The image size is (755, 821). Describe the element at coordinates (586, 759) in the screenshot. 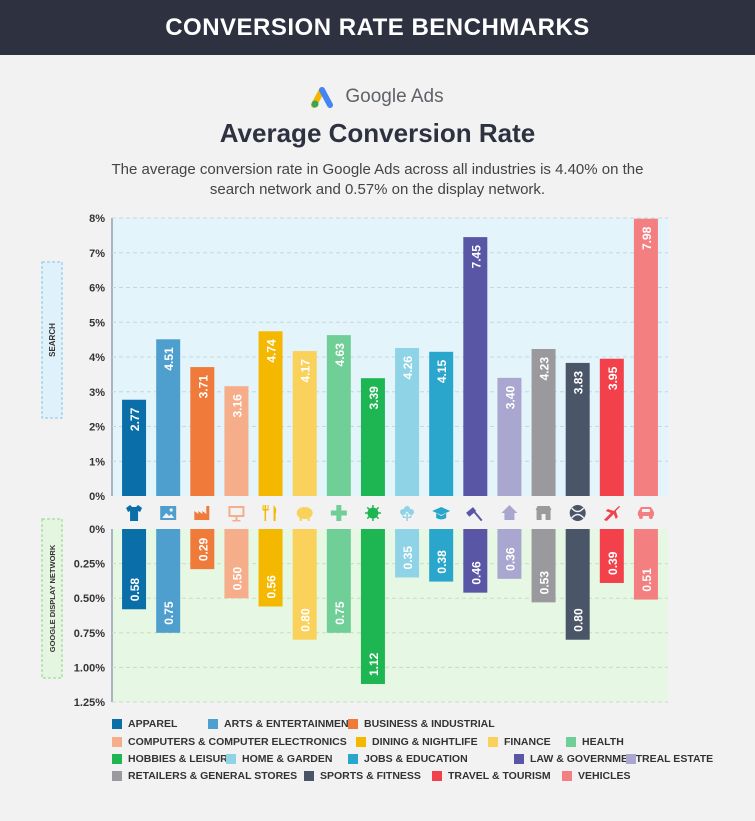

I see `legend-label: LAW & GOVERNMENT` at that location.